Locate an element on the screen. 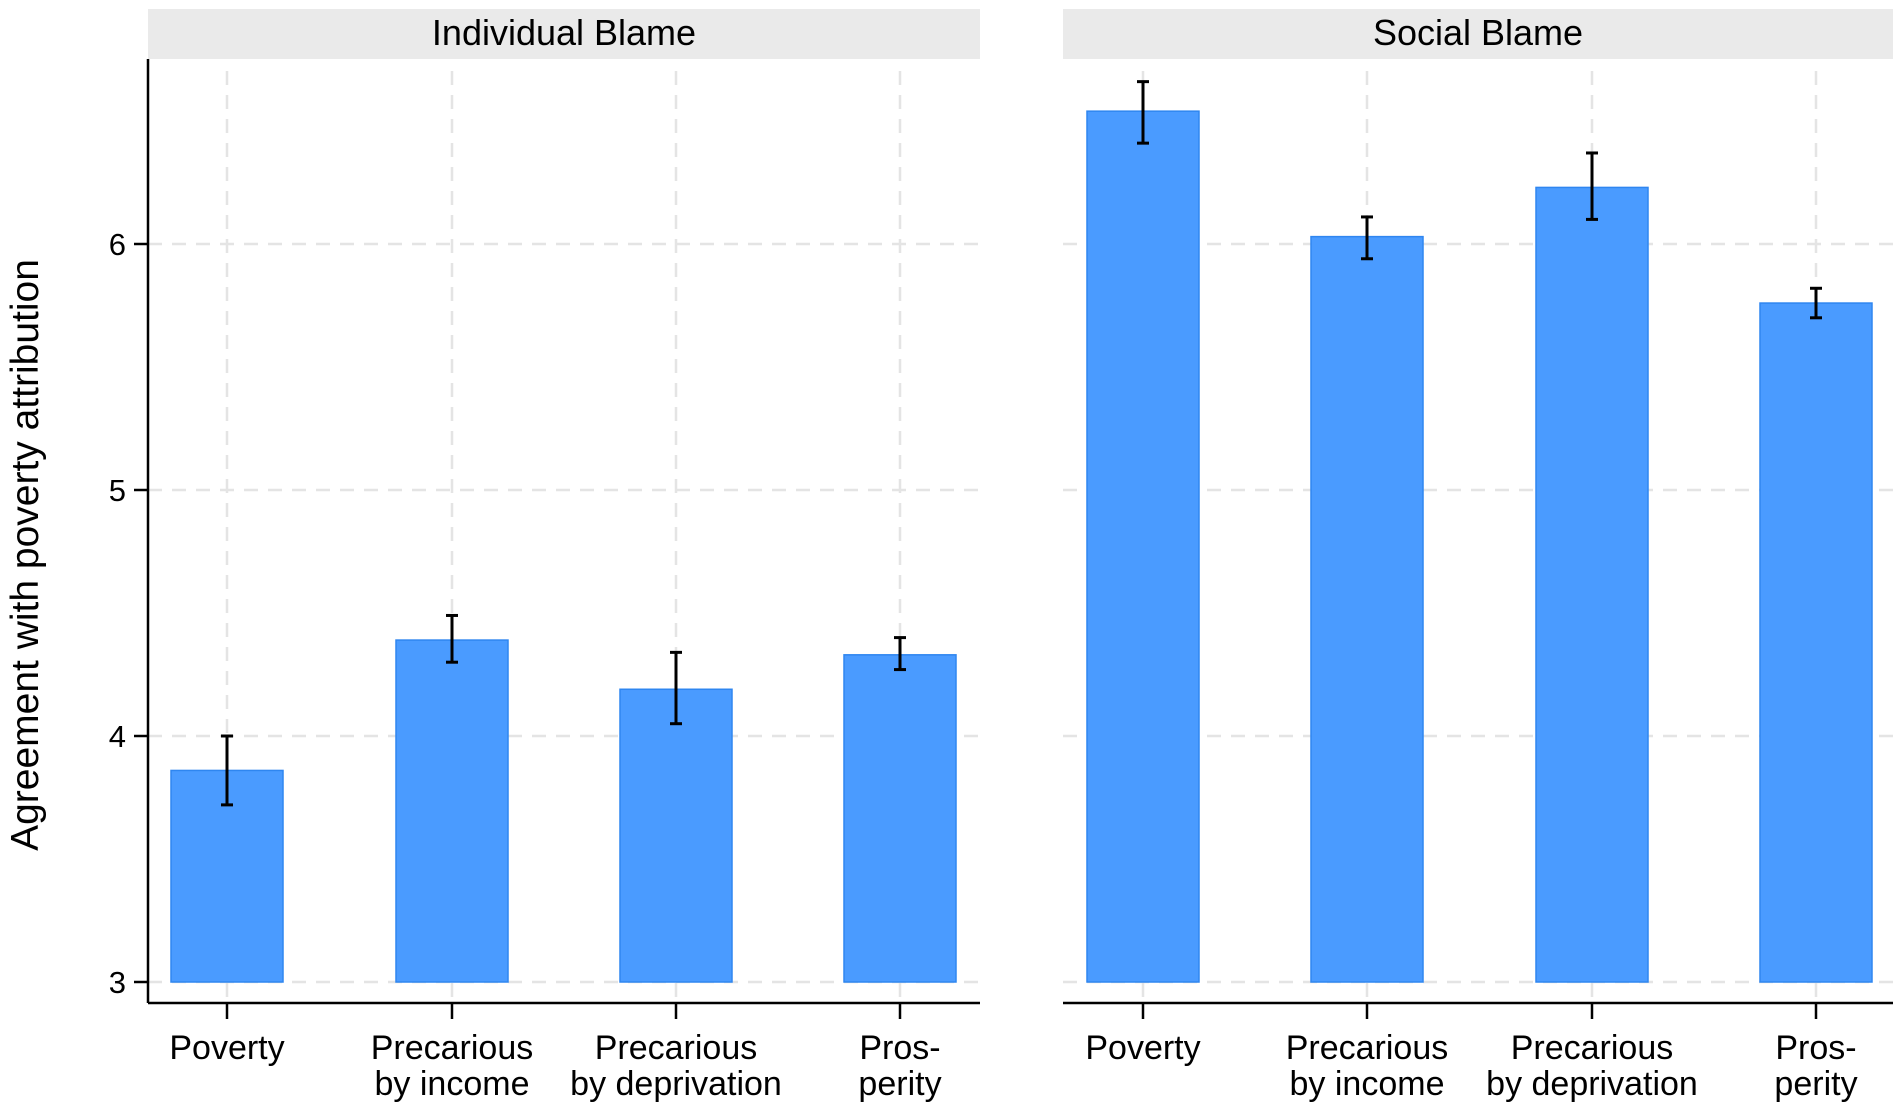  y-axis-title: Agreement with poverty attribution is located at coordinates (25, 555).